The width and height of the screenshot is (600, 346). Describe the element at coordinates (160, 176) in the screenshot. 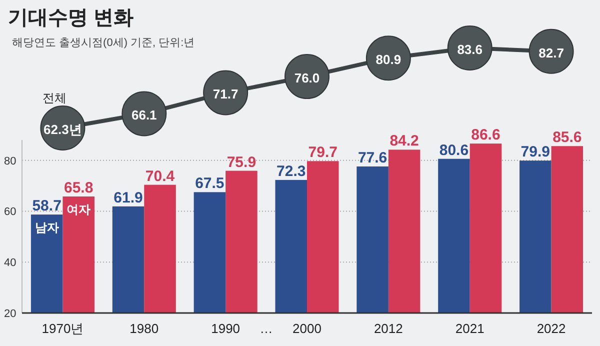

I see `data-label: 70.4` at that location.